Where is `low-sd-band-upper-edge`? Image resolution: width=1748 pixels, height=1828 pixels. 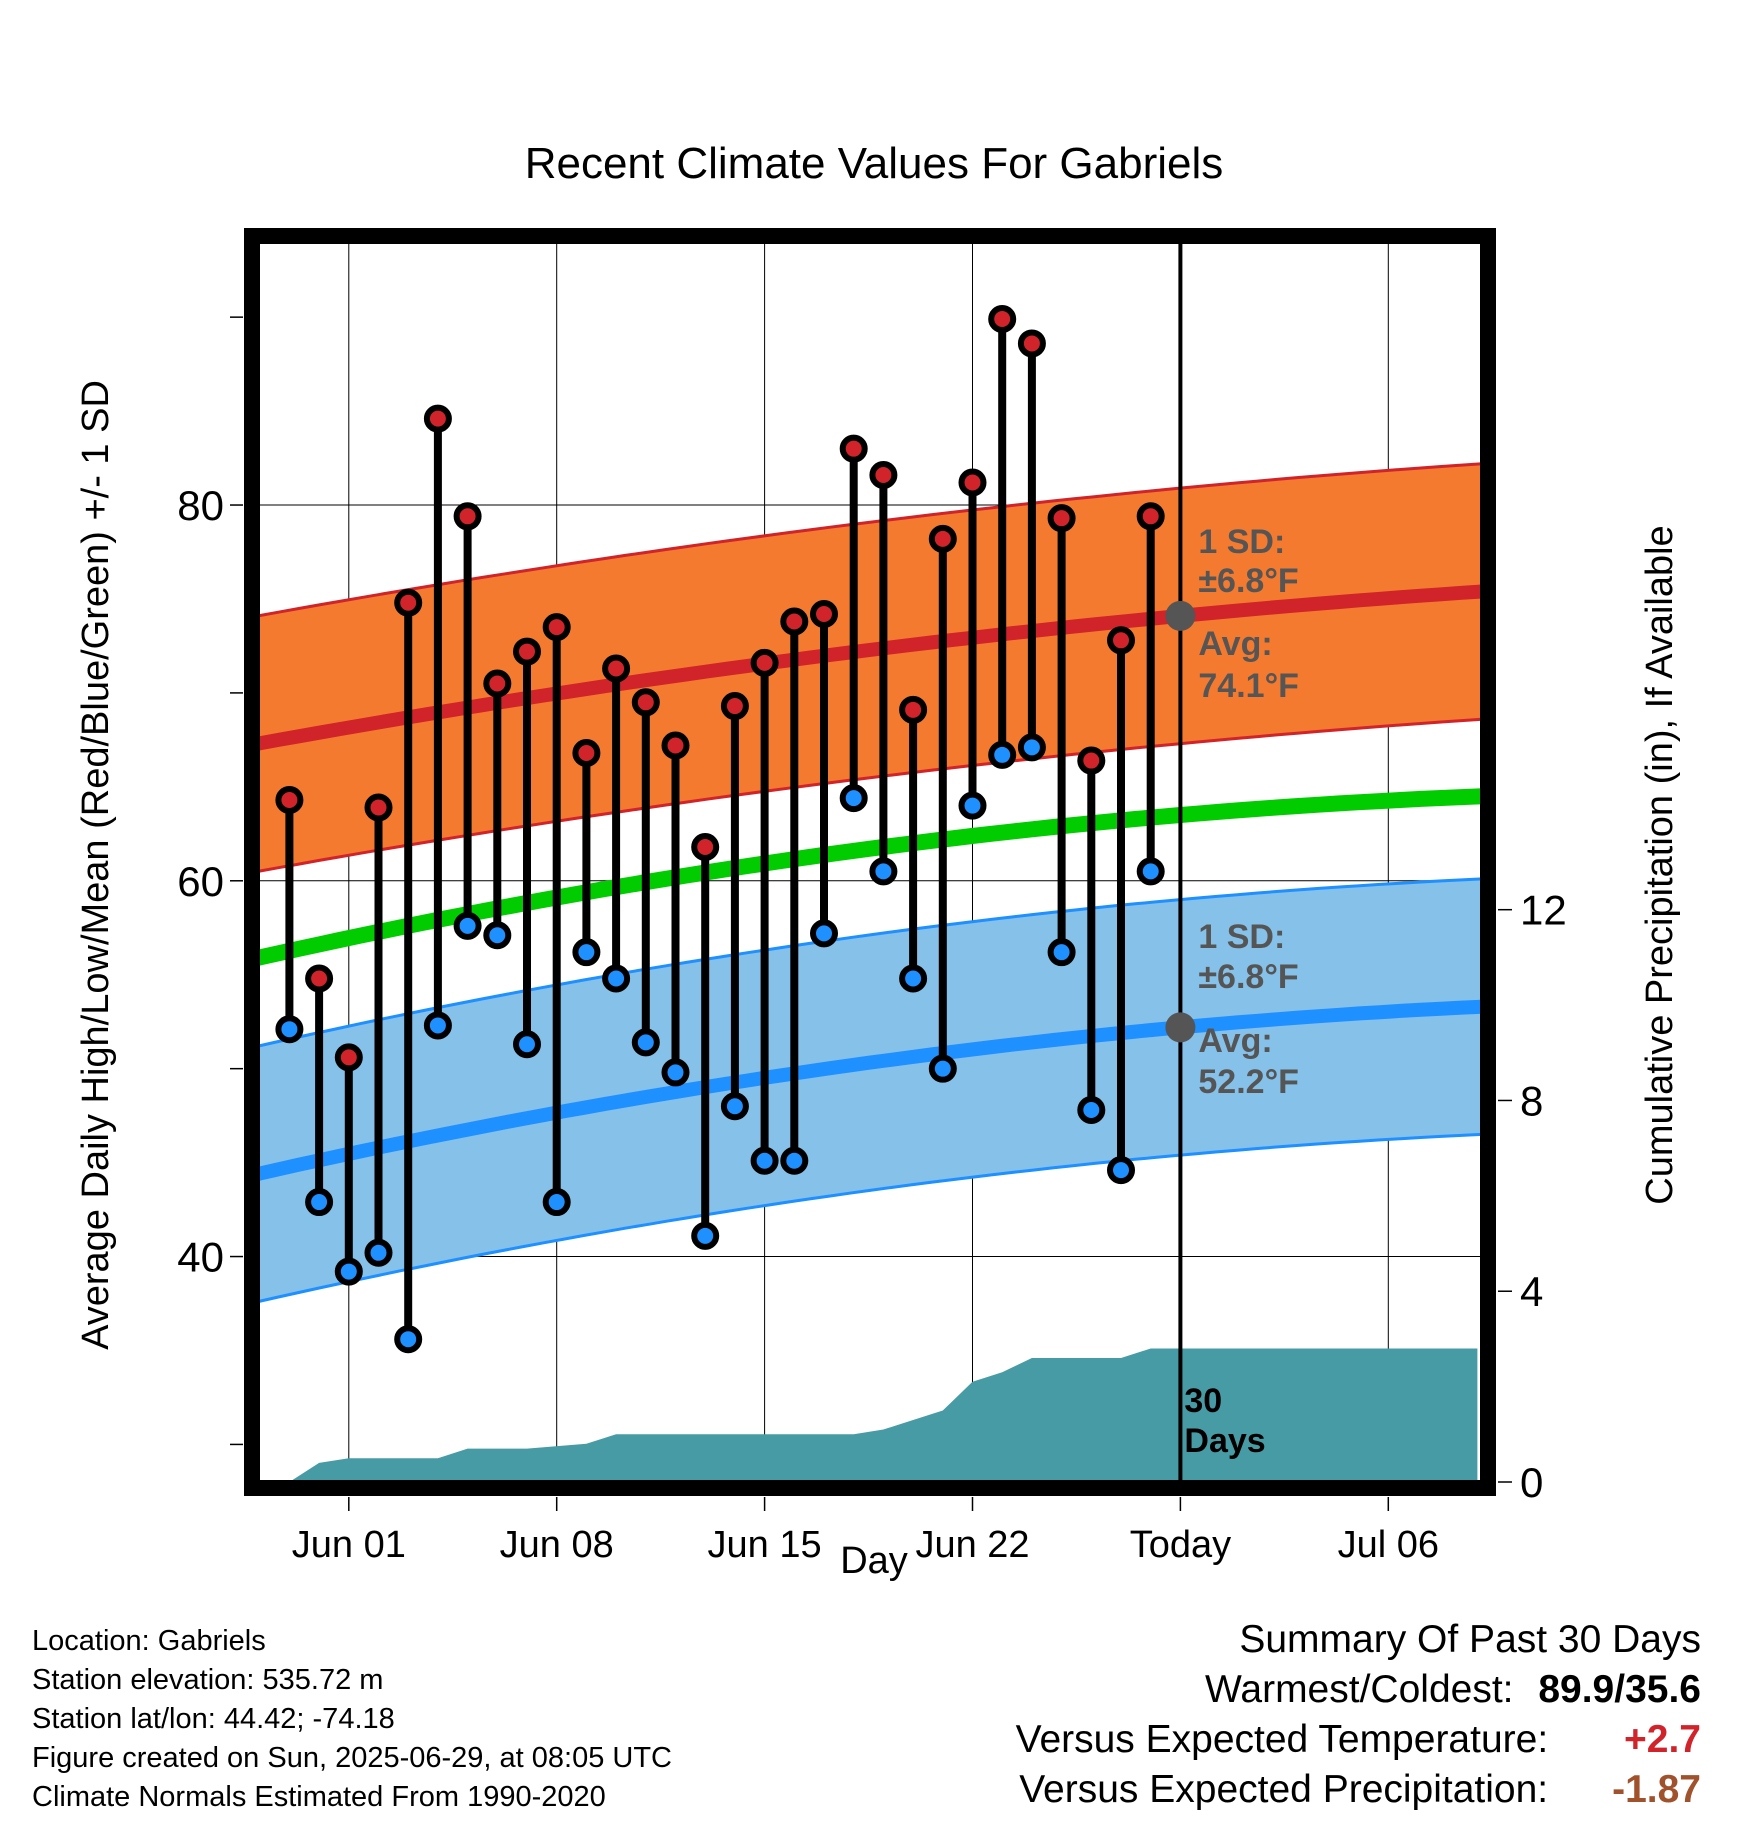
low-sd-band-upper-edge is located at coordinates (870, 962).